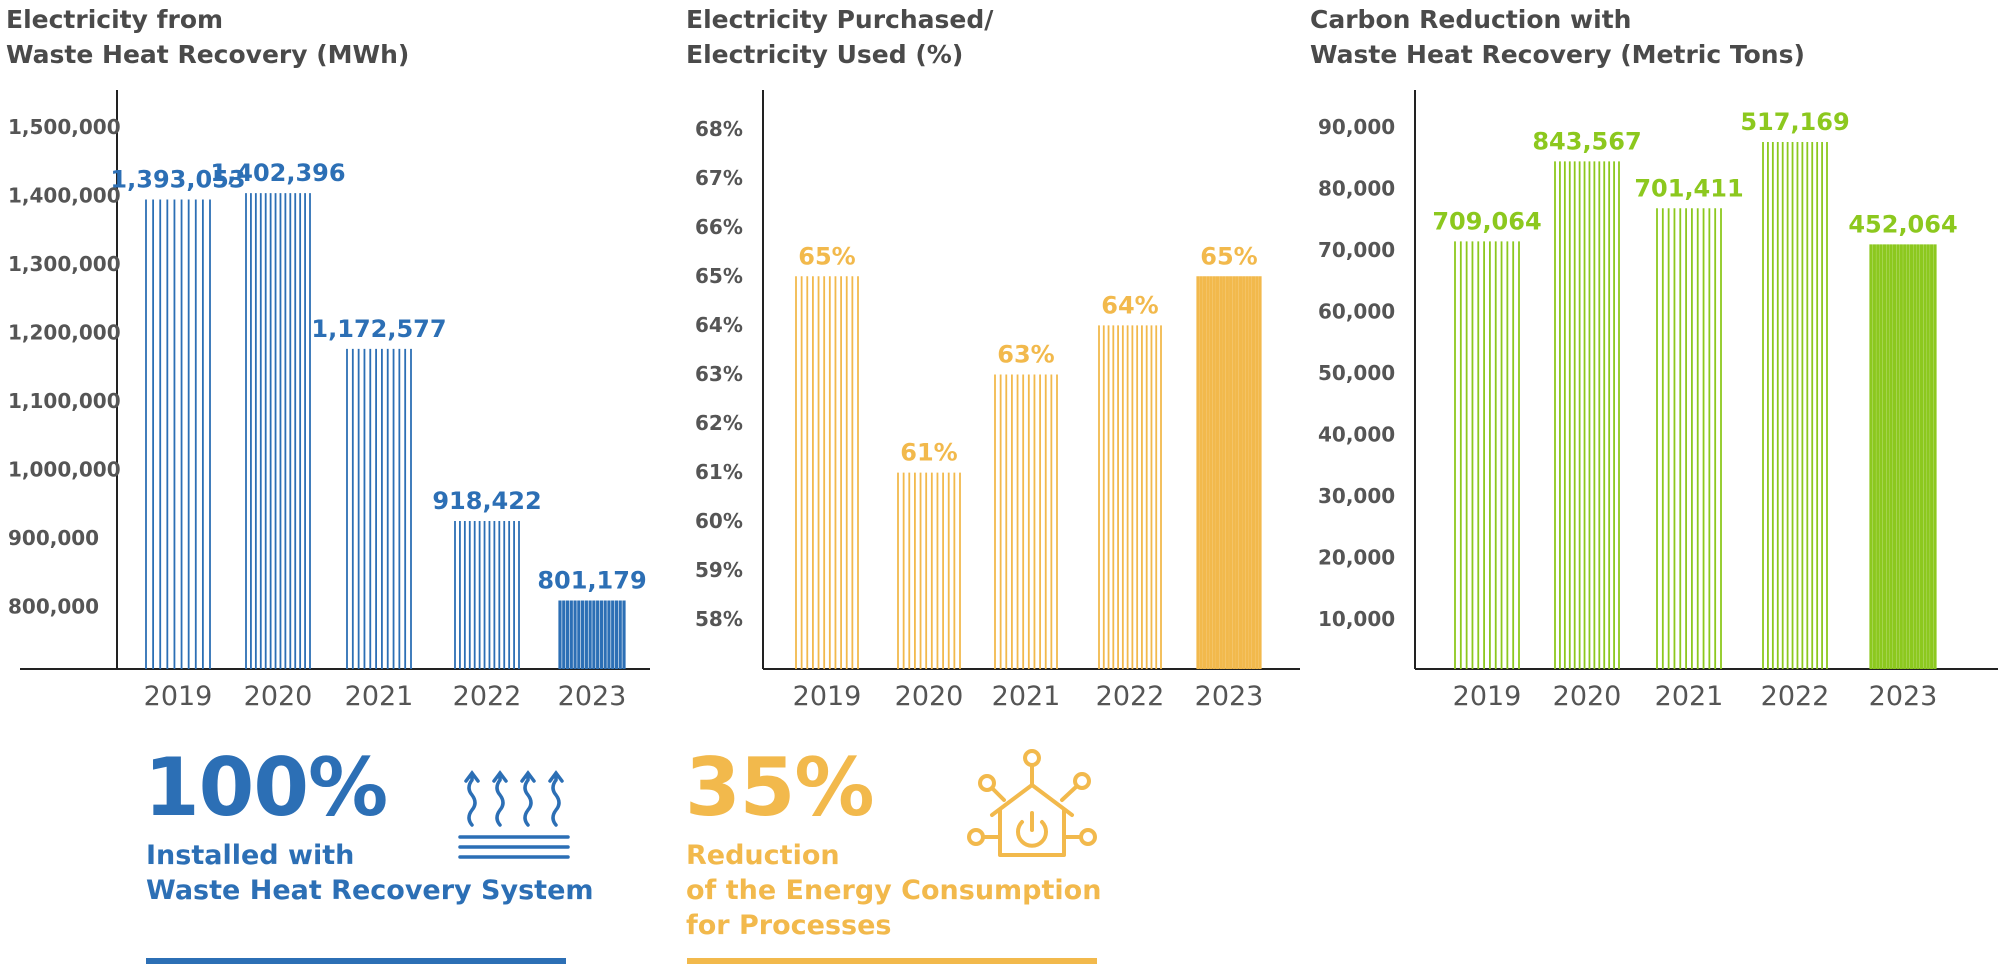 This screenshot has width=2000, height=969. I want to click on y-tick-label: 1,500,000, so click(64, 127).